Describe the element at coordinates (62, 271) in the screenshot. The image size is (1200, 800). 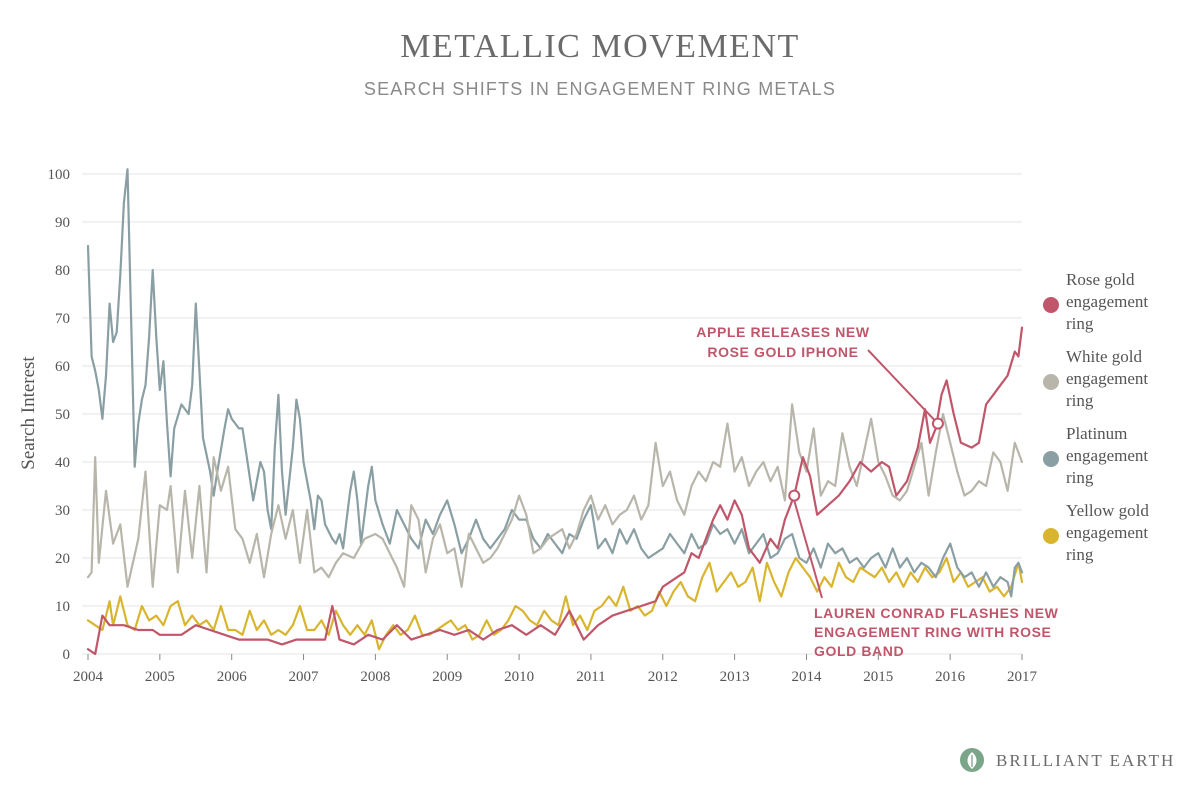
I see `y-tick-label: 80` at that location.